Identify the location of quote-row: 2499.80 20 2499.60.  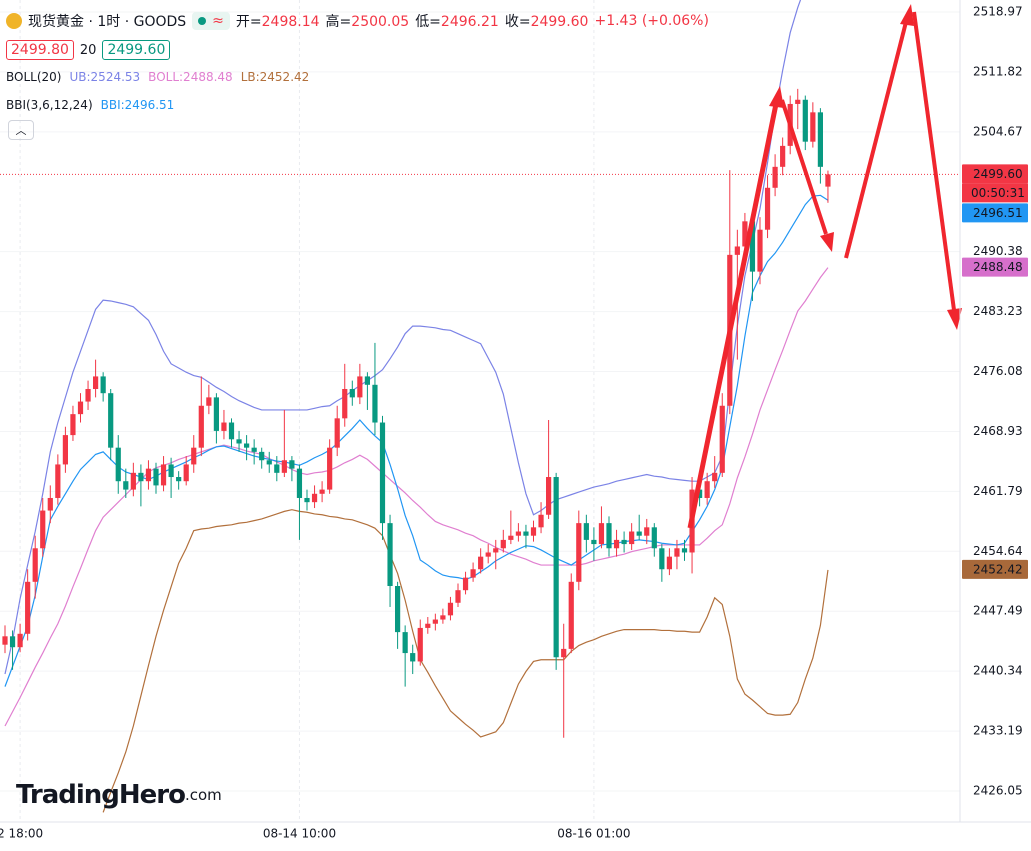
(88, 50).